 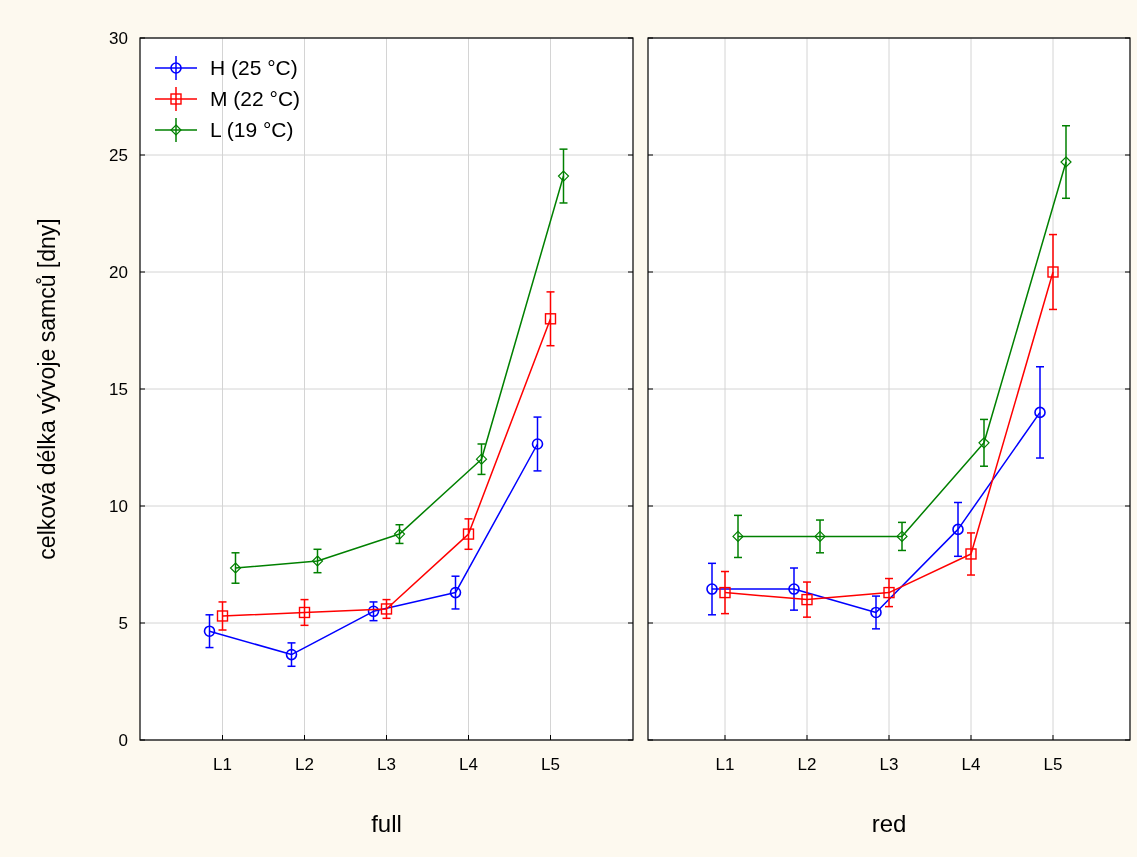 I want to click on legend-label: H (25 °C), so click(x=254, y=68).